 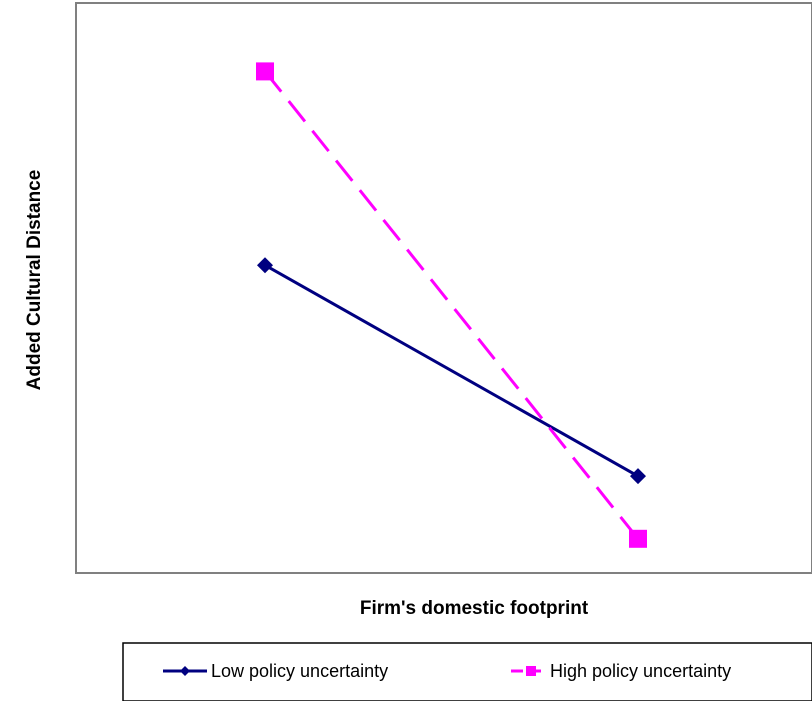 What do you see at coordinates (531, 671) in the screenshot?
I see `legend-marker-high-policy-uncertainty` at bounding box center [531, 671].